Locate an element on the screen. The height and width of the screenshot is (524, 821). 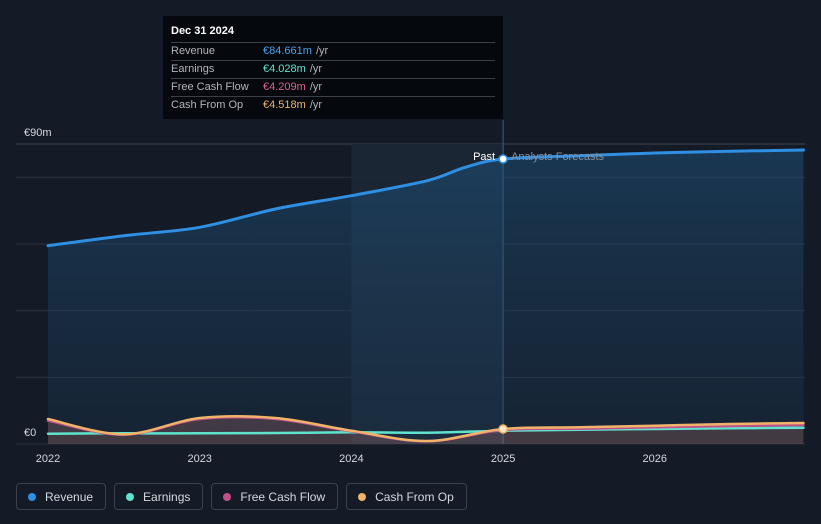
tooltip-row-cash-from-op: Cash From Op €4.518m /yr is located at coordinates (333, 105).